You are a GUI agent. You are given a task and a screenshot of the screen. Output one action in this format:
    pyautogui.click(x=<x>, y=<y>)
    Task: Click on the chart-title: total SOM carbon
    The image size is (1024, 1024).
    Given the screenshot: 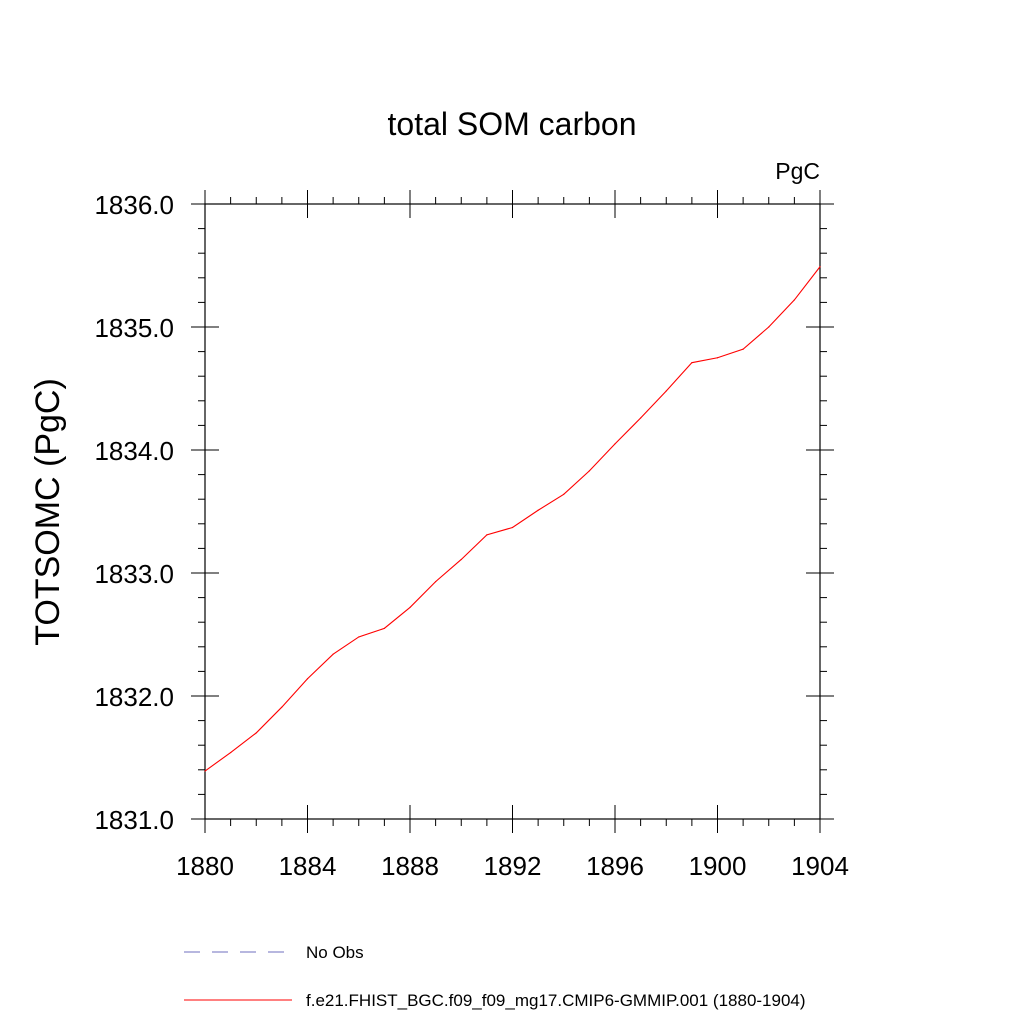 What is the action you would take?
    pyautogui.click(x=512, y=124)
    